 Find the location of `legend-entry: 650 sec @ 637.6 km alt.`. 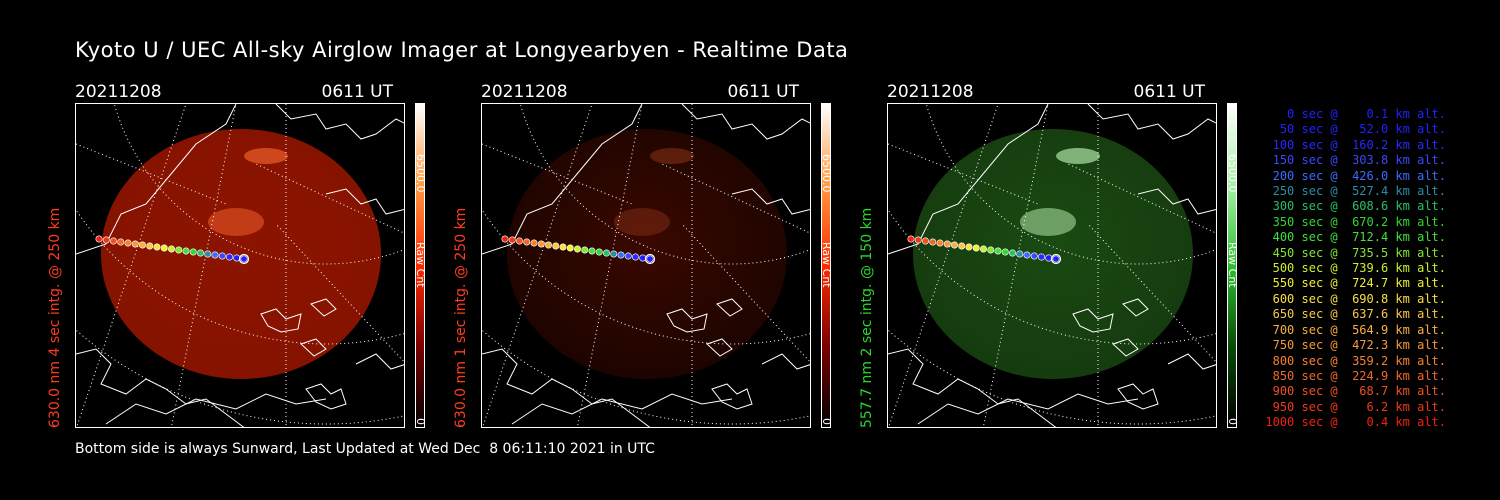

legend-entry: 650 sec @ 637.6 km alt. is located at coordinates (1355, 314).